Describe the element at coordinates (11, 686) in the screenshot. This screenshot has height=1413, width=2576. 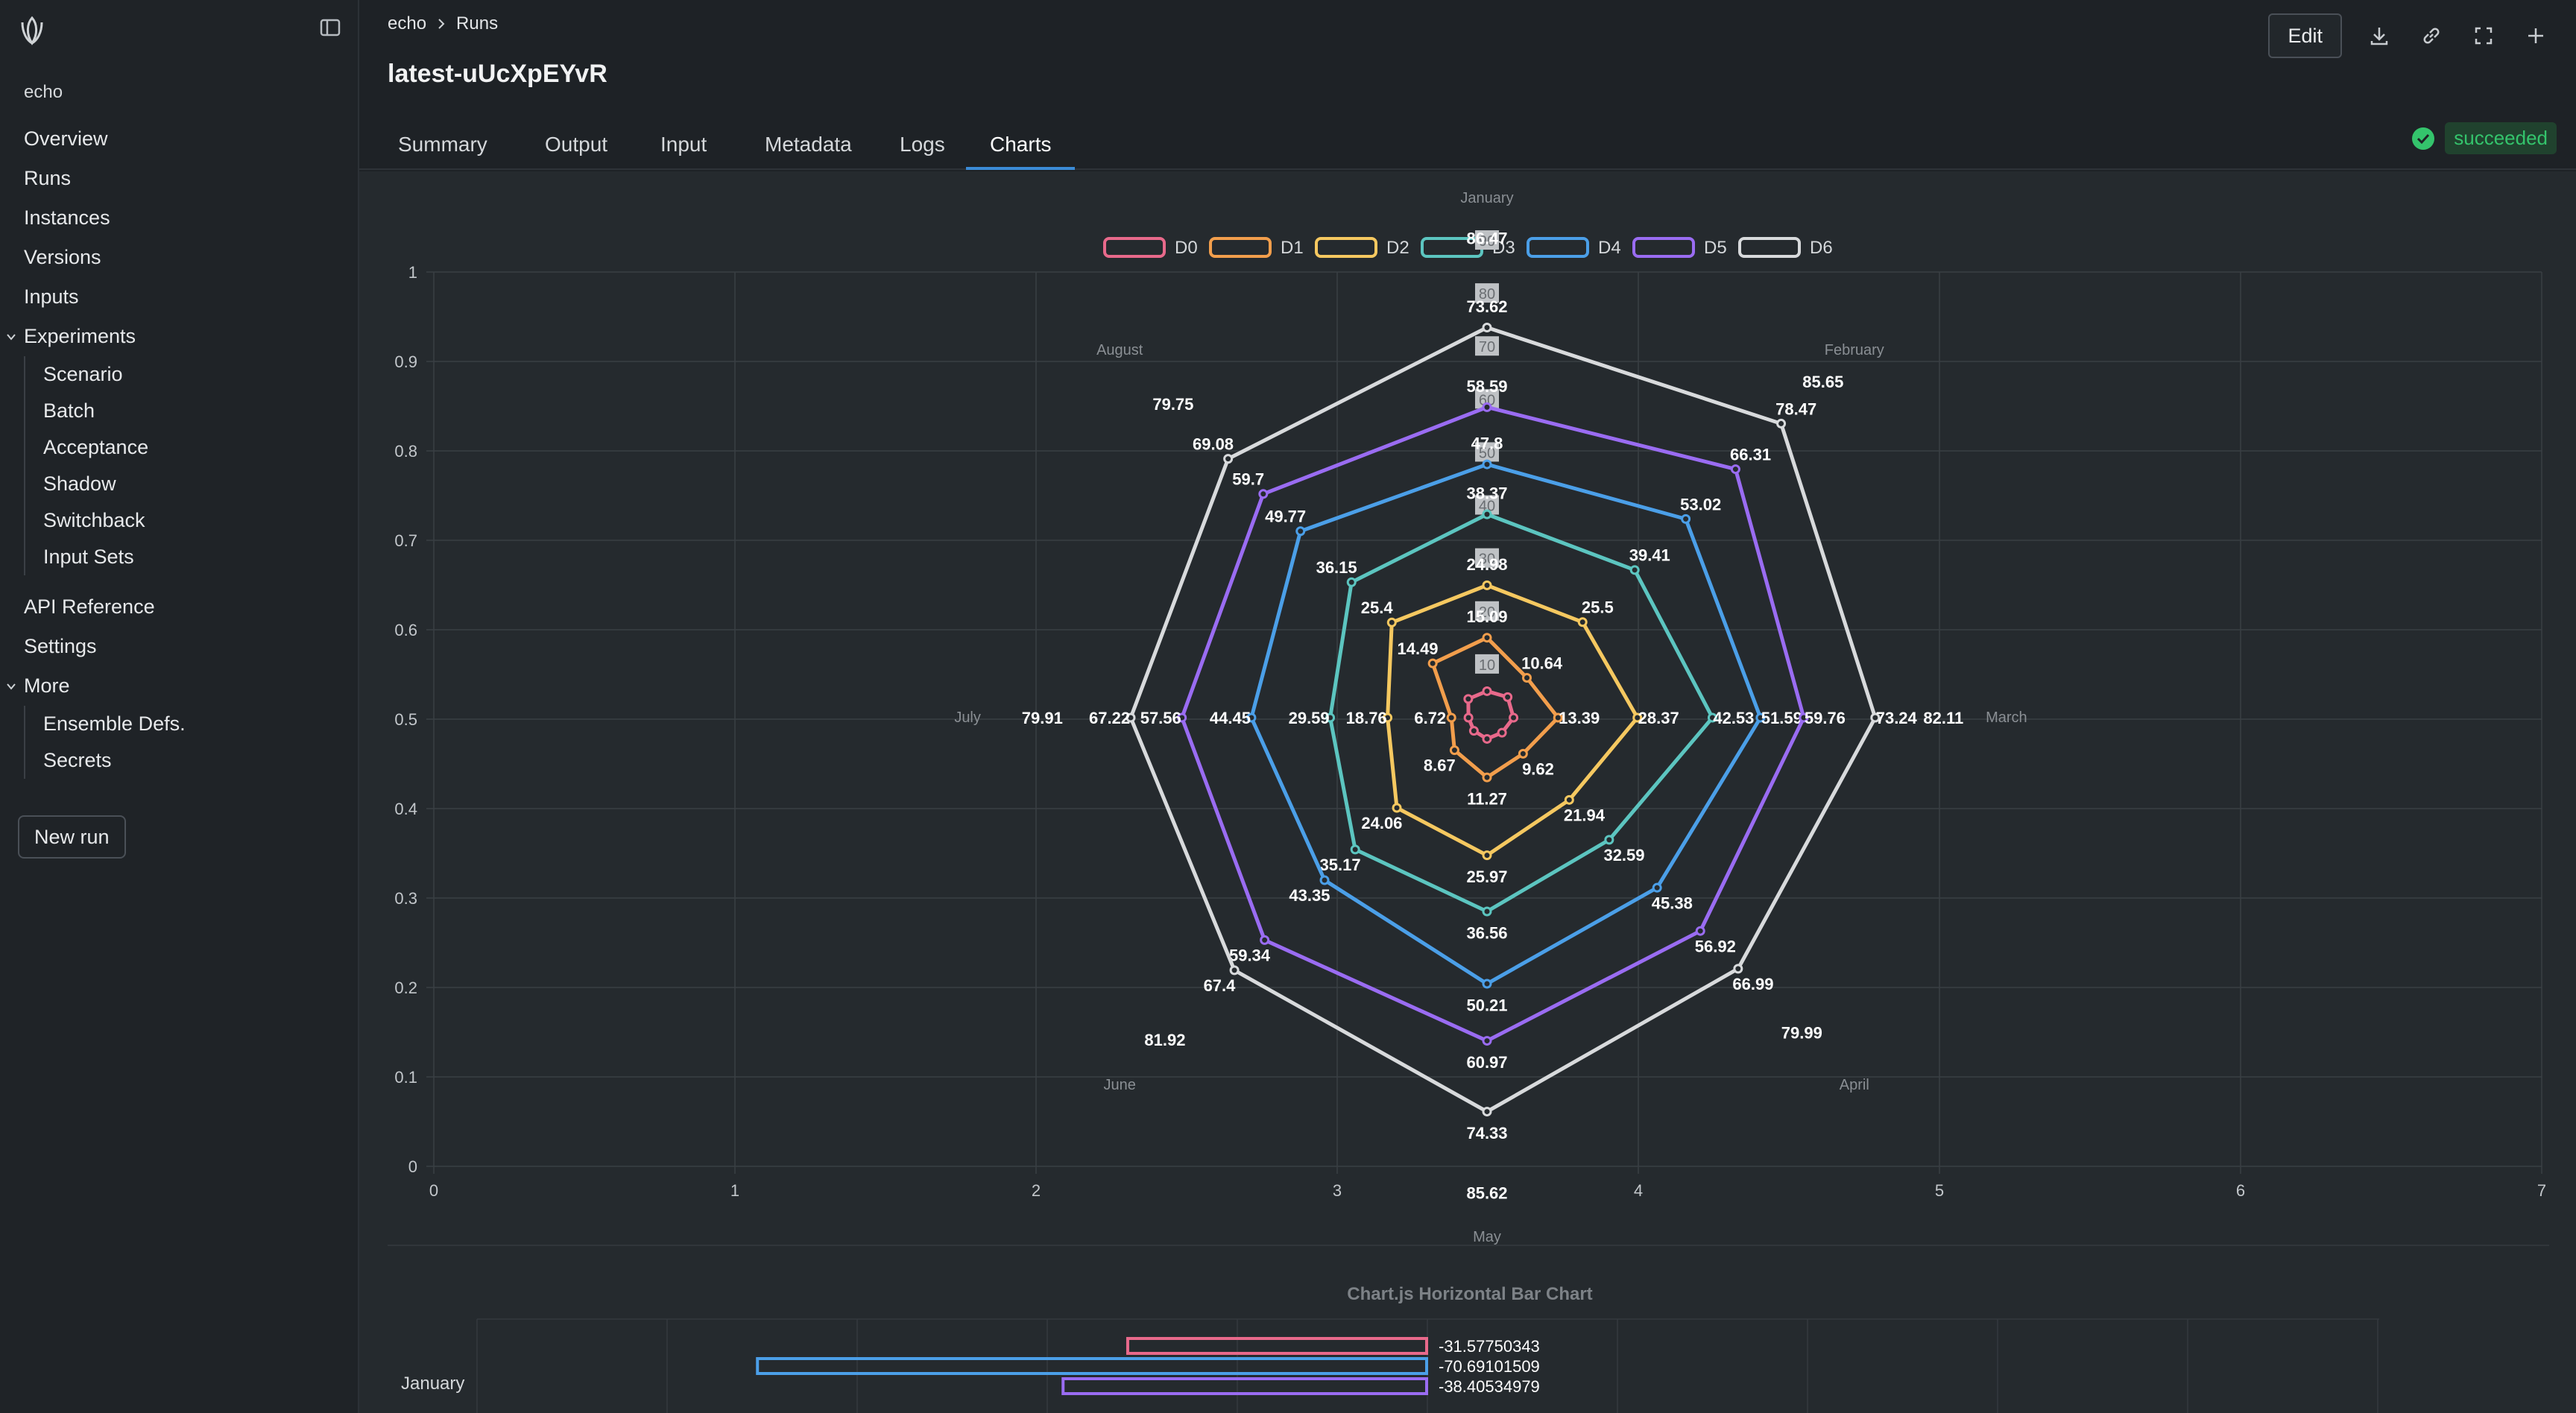
I see `chevron-down-icon` at that location.